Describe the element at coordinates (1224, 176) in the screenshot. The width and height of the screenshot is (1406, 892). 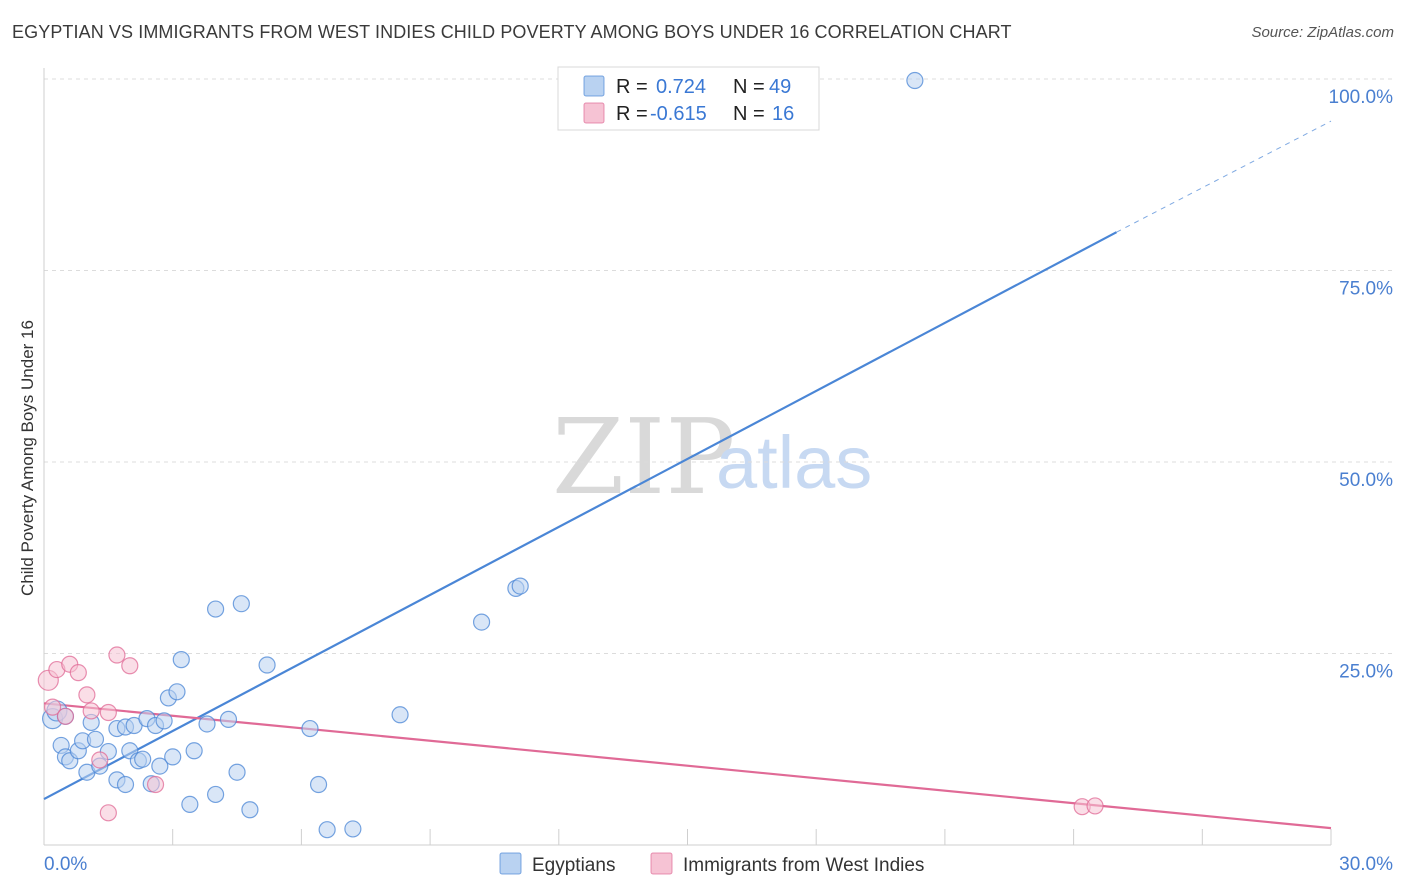
I see `trend-line-extension` at that location.